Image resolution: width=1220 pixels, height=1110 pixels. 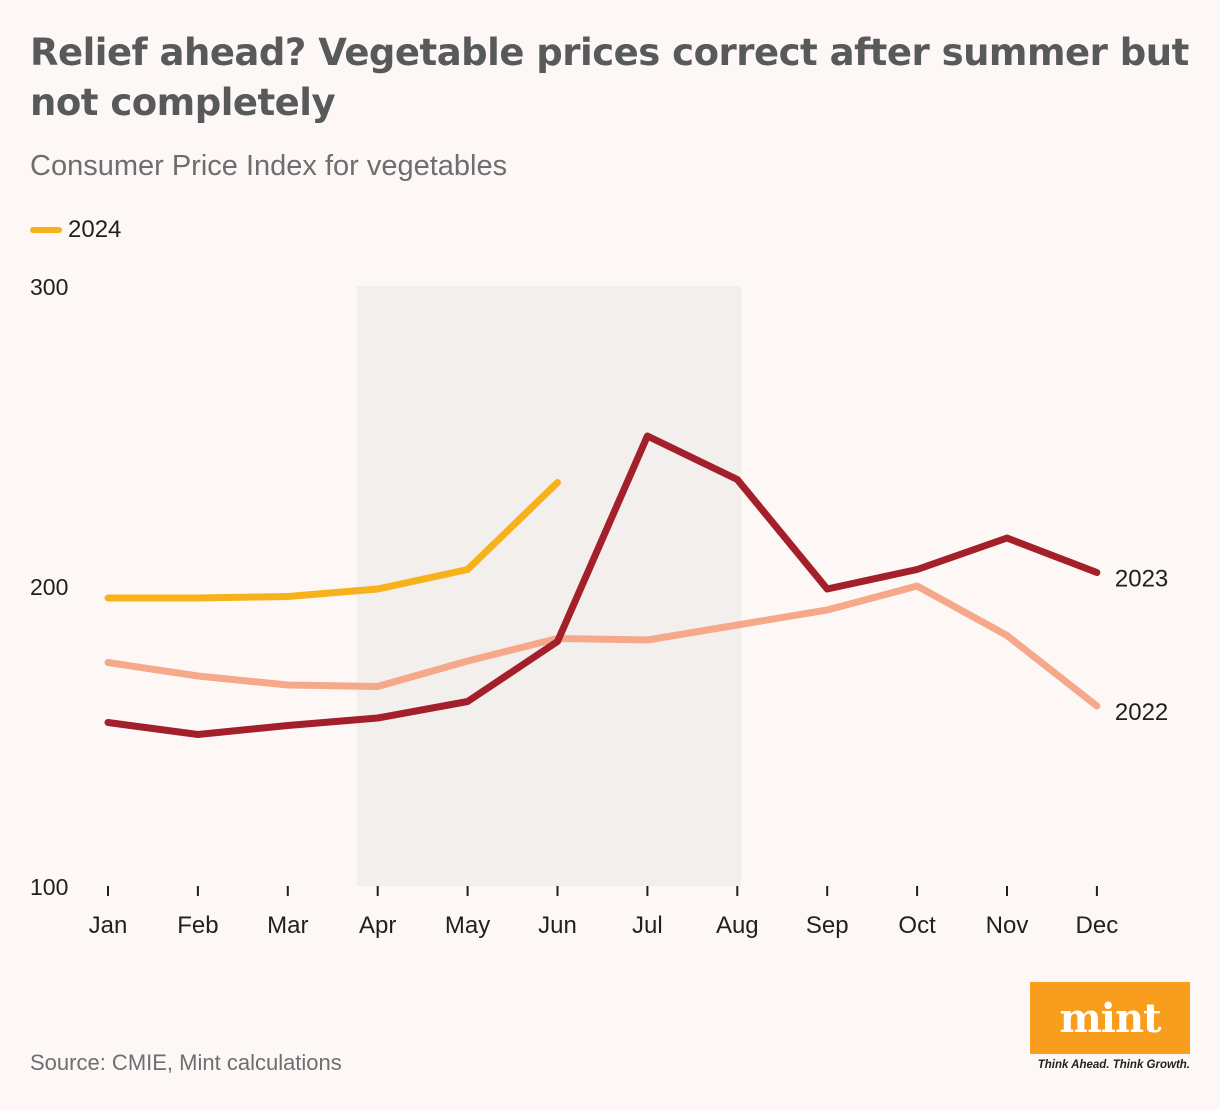 What do you see at coordinates (186, 1062) in the screenshot?
I see `source-note: Source: CMIE, Mint calculations` at bounding box center [186, 1062].